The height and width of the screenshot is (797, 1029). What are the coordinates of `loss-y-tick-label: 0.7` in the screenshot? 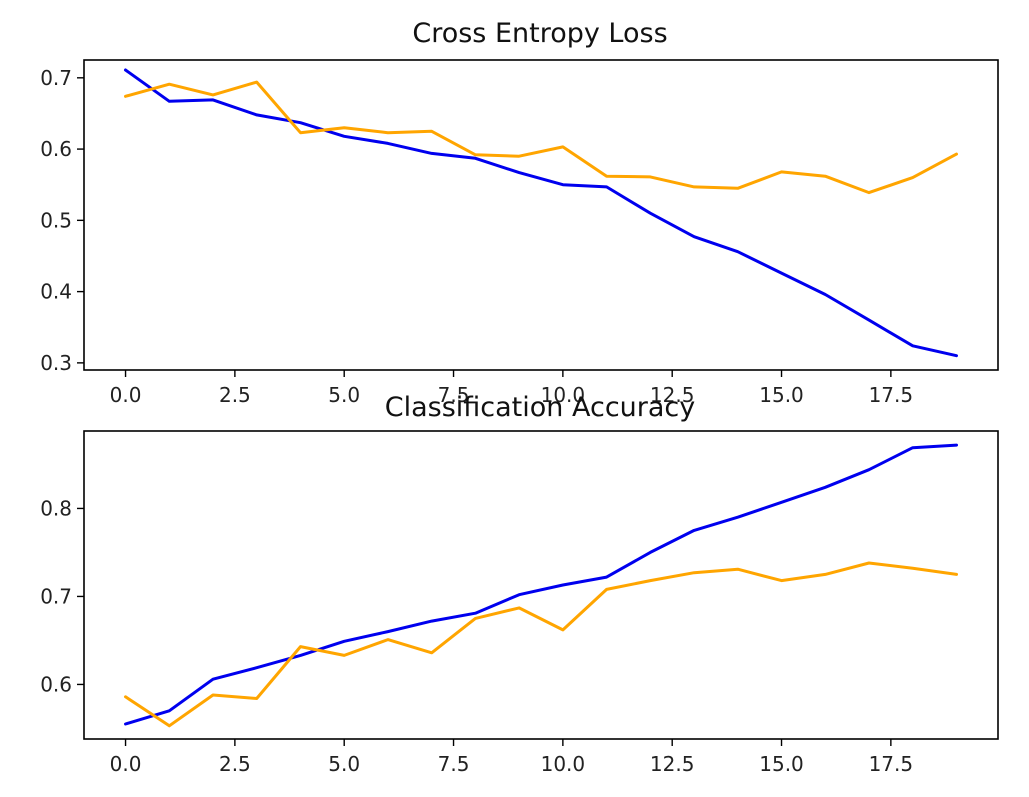 It's located at (56, 78).